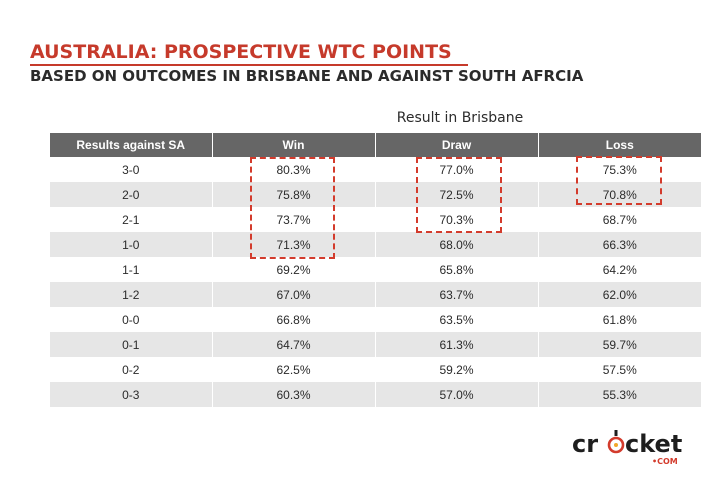  I want to click on cell-win: 62.5%, so click(293, 369).